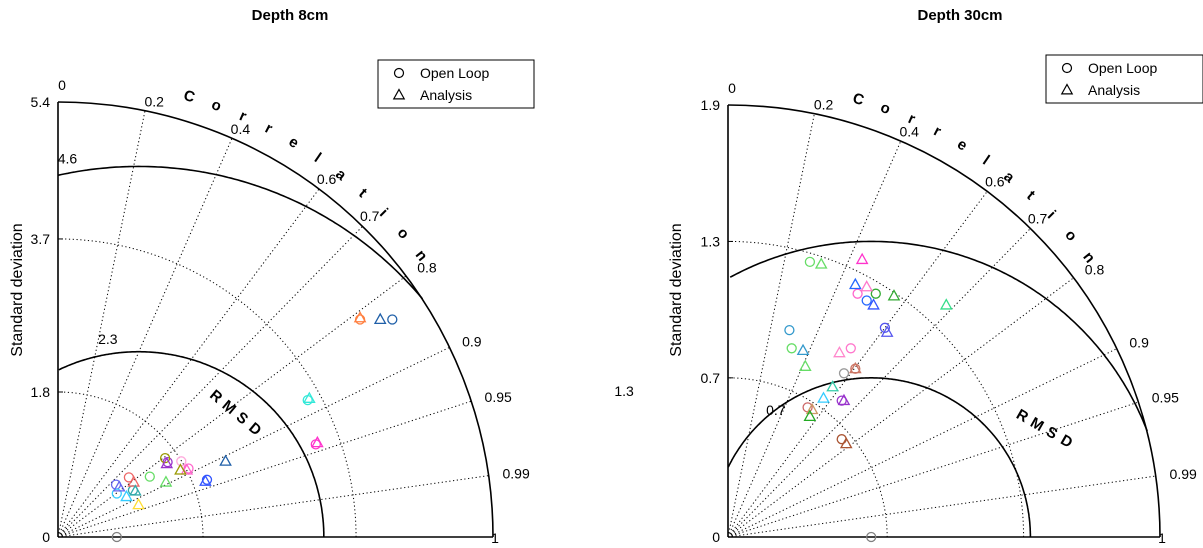  Describe the element at coordinates (108, 339) in the screenshot. I see `rmsd-label: 2.3` at that location.